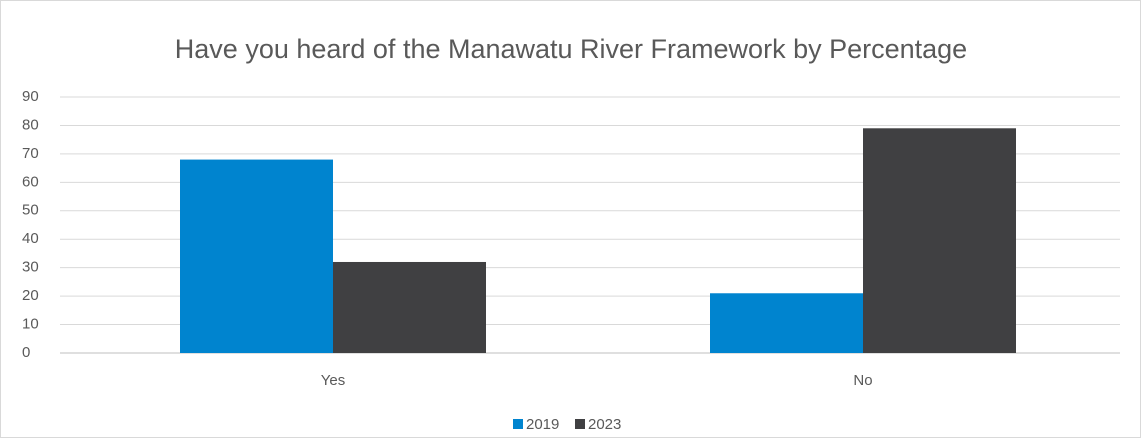 The width and height of the screenshot is (1142, 439). Describe the element at coordinates (30, 238) in the screenshot. I see `y-tick-label: 40` at that location.